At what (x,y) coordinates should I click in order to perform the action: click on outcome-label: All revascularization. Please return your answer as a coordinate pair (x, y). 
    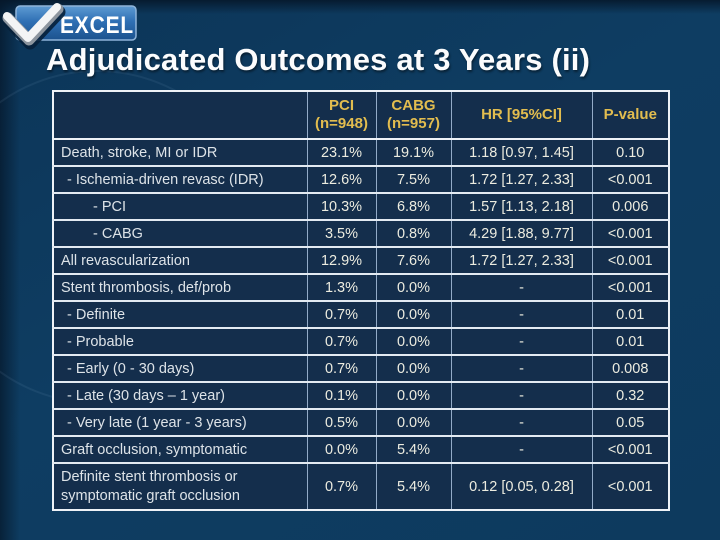
    Looking at the image, I should click on (180, 260).